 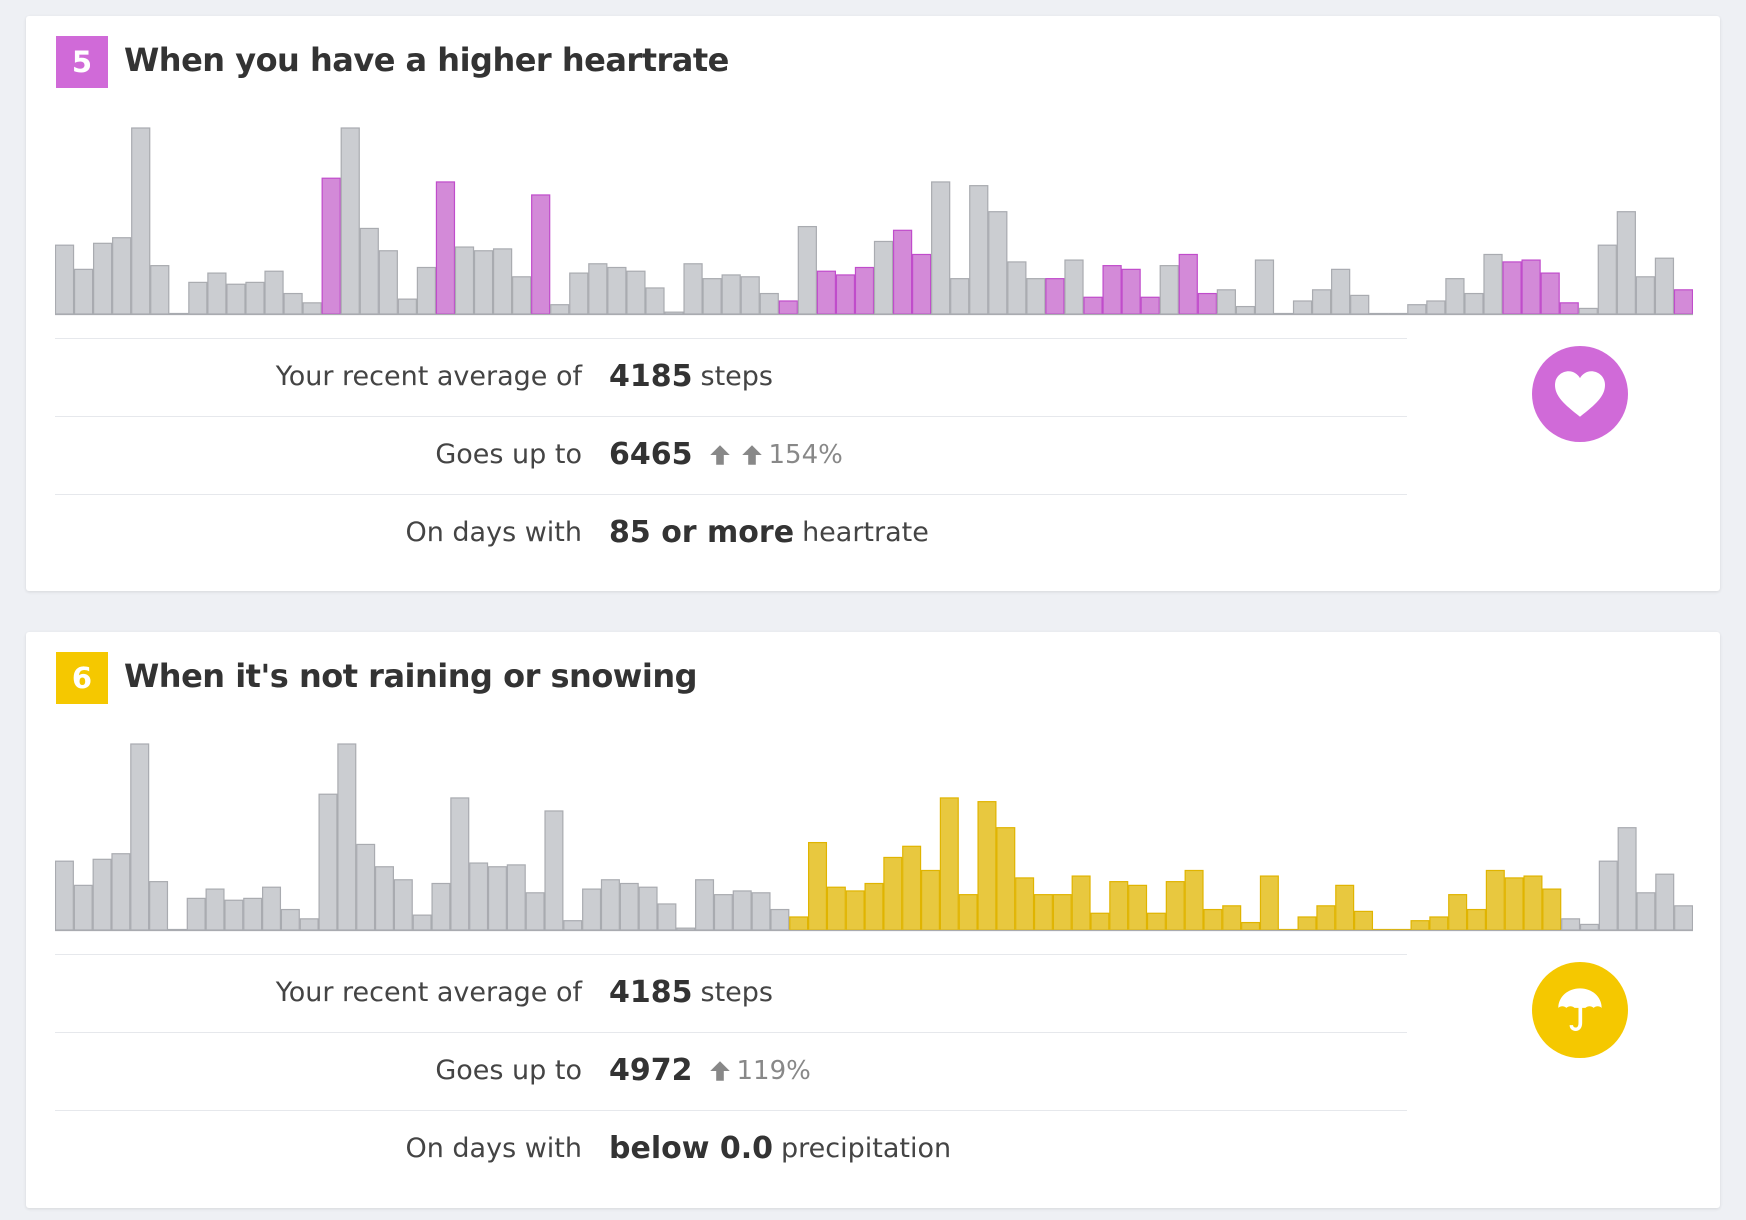 I want to click on steps-bar-chart, so click(x=874, y=837).